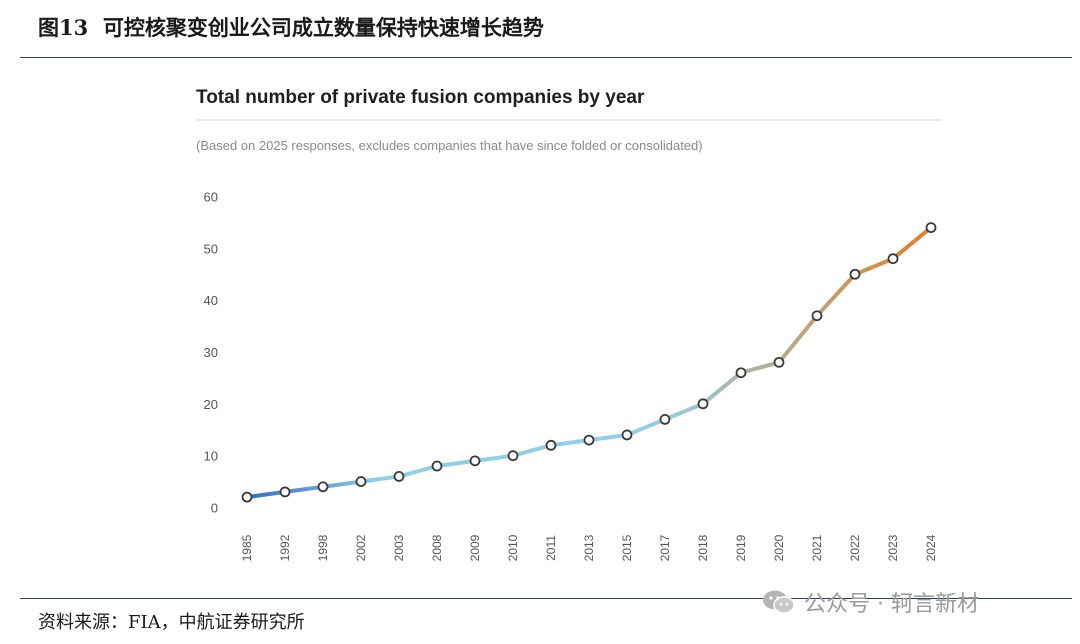  What do you see at coordinates (779, 602) in the screenshot?
I see `wechat-icon` at bounding box center [779, 602].